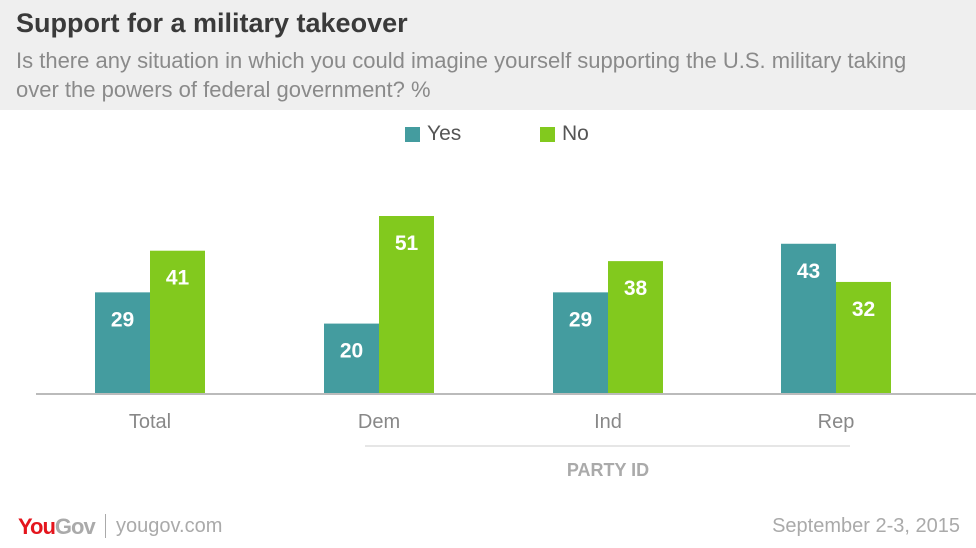  What do you see at coordinates (863, 309) in the screenshot?
I see `data-label: 32` at bounding box center [863, 309].